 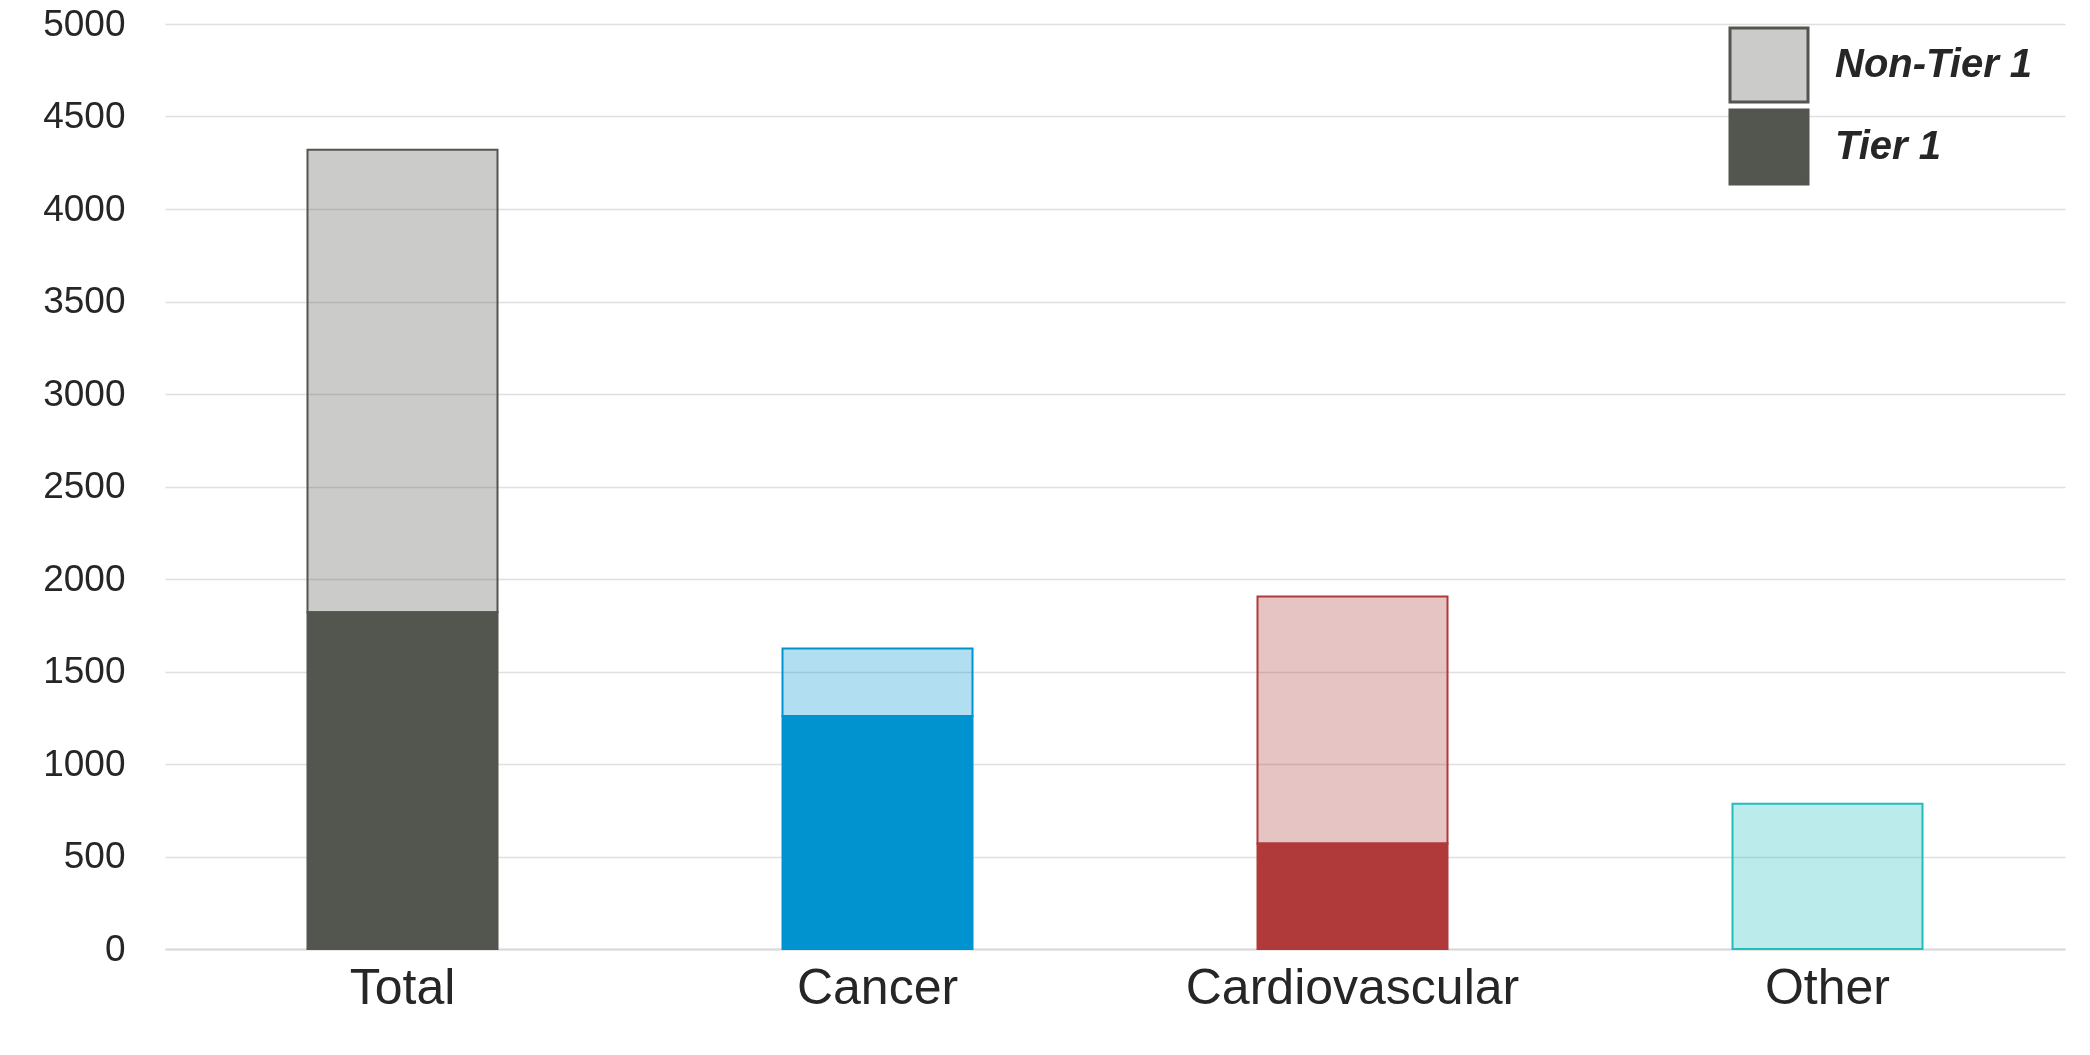 I want to click on y-tick-label: 1000, so click(x=84, y=763).